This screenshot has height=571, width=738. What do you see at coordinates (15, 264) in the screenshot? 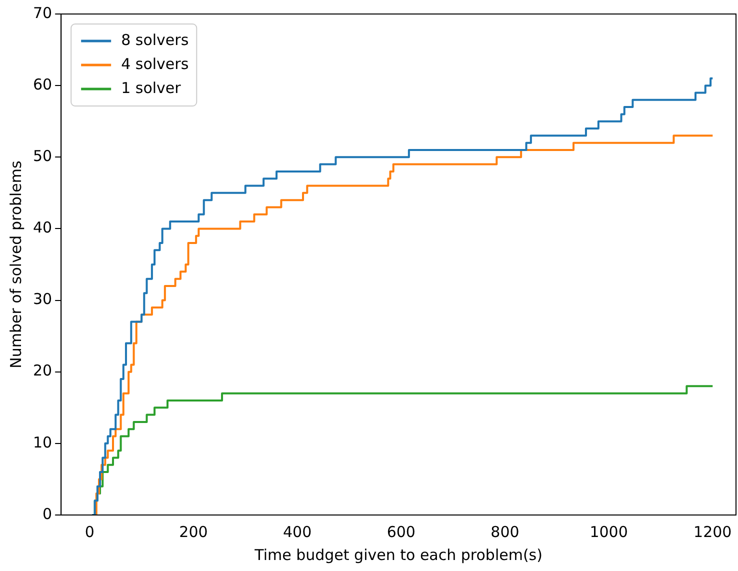
I see `y-axis-title: Number of solved problems` at bounding box center [15, 264].